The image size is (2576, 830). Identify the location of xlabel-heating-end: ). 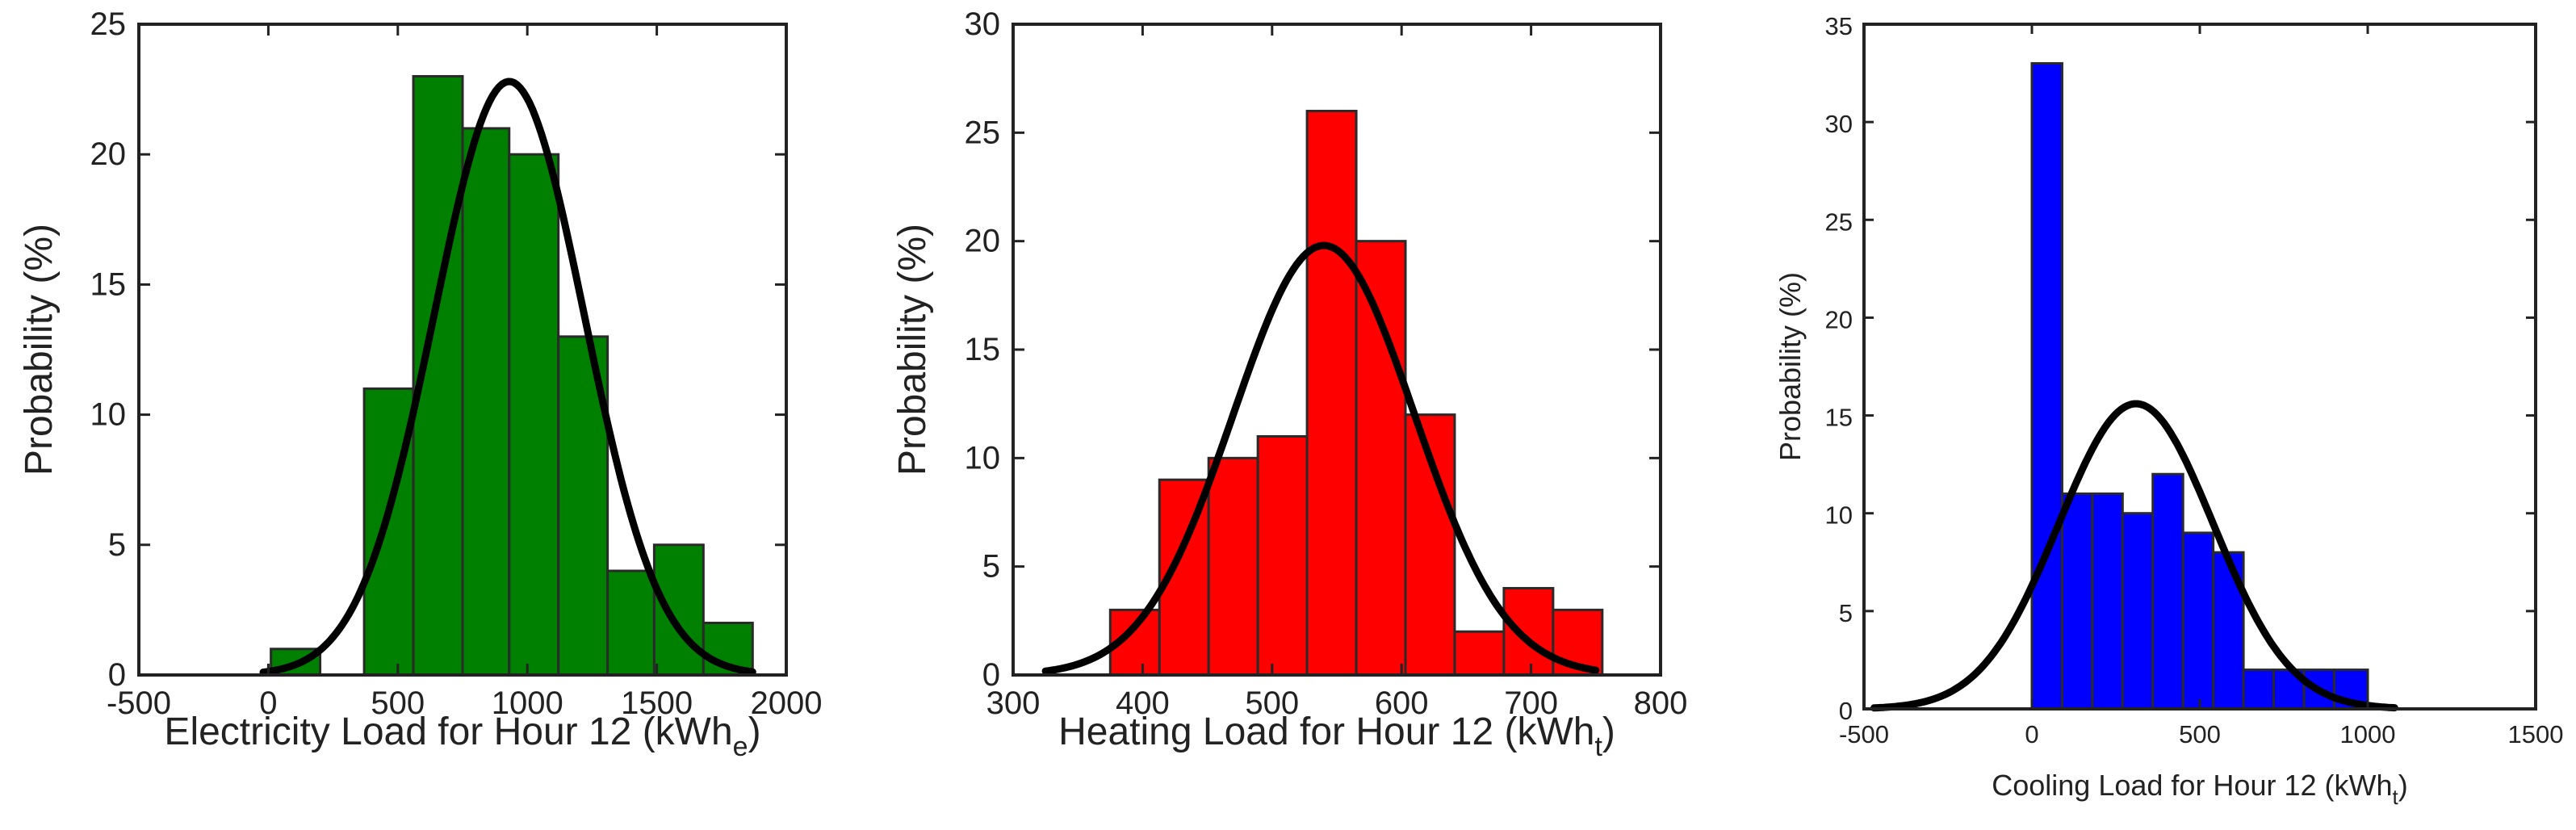
(1608, 732).